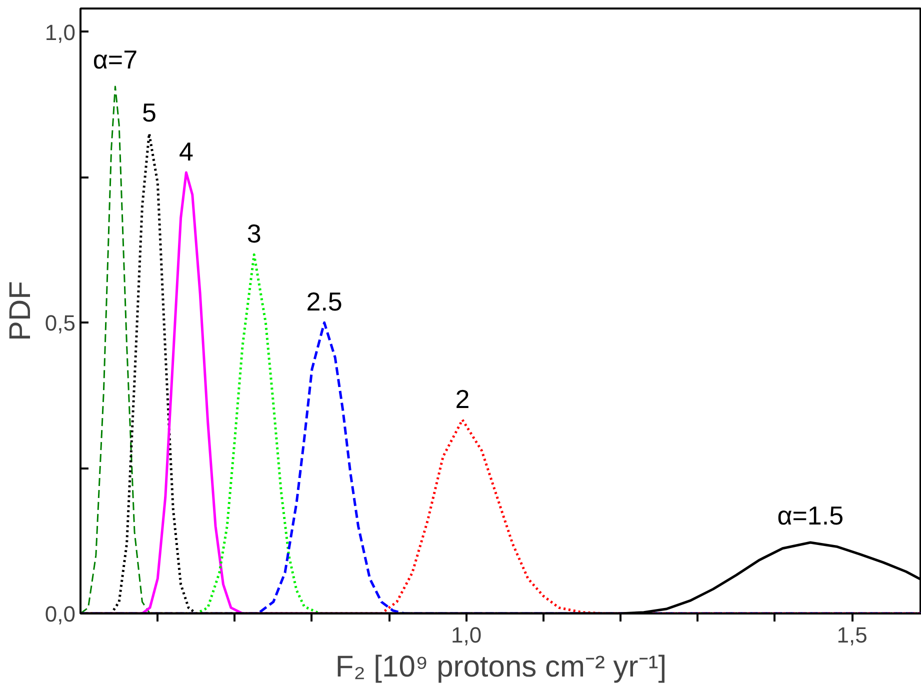 The width and height of the screenshot is (921, 686). I want to click on annotation: 4, so click(186, 151).